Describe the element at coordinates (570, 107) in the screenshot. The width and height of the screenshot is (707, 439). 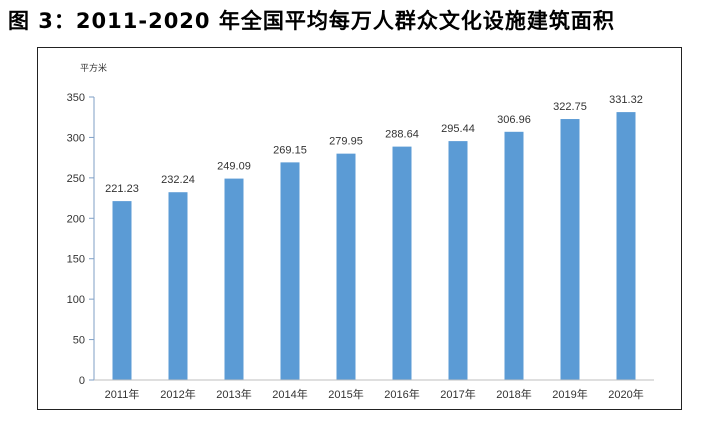
I see `data-label: 322.75` at that location.